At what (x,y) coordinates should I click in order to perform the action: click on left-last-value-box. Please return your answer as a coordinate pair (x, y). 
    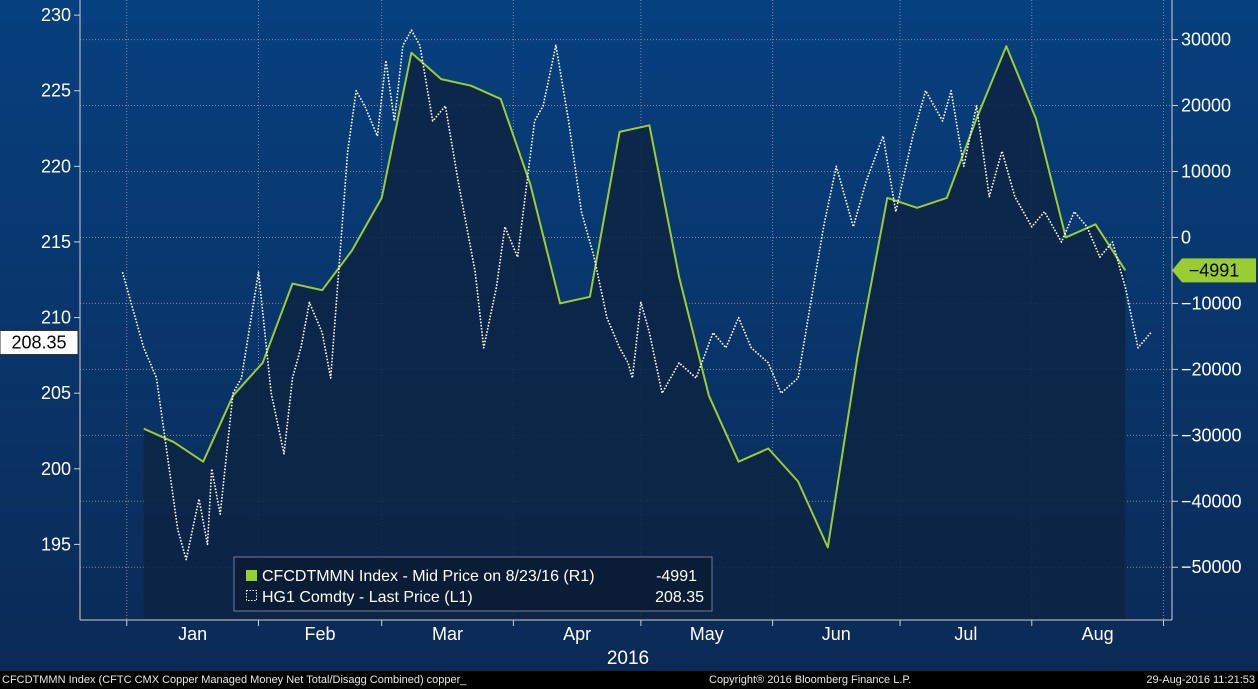
    Looking at the image, I should click on (39, 342).